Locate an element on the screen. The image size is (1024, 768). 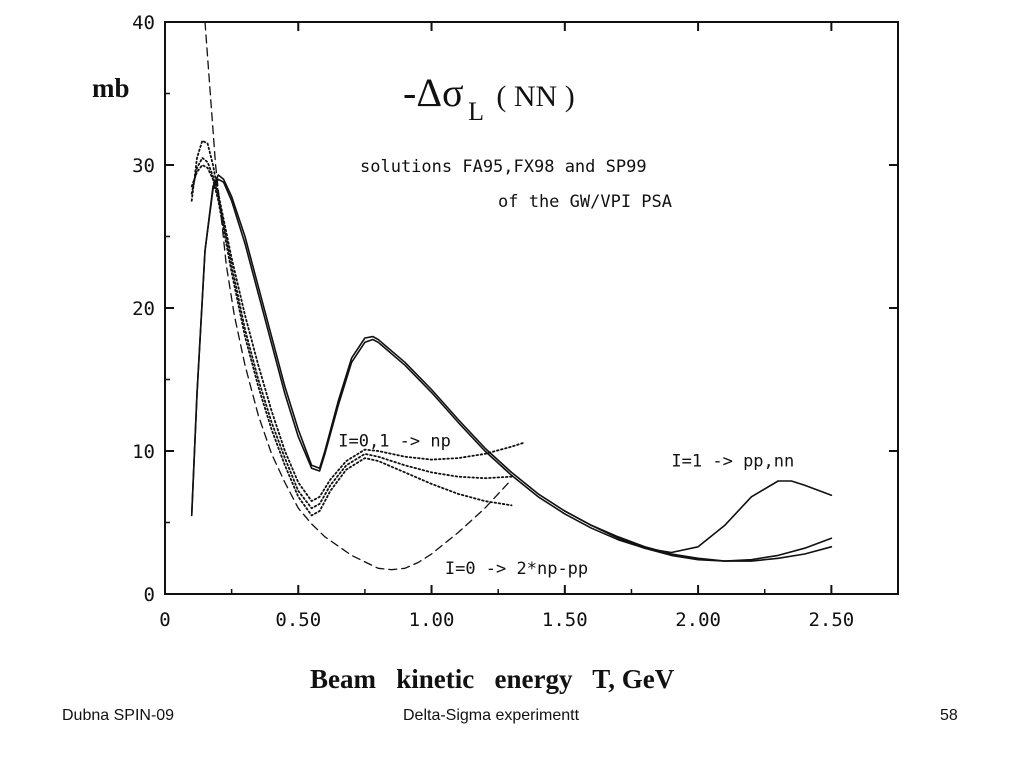
subtitle-line-1: solutions FA95,FX98 and SP99 is located at coordinates (503, 167).